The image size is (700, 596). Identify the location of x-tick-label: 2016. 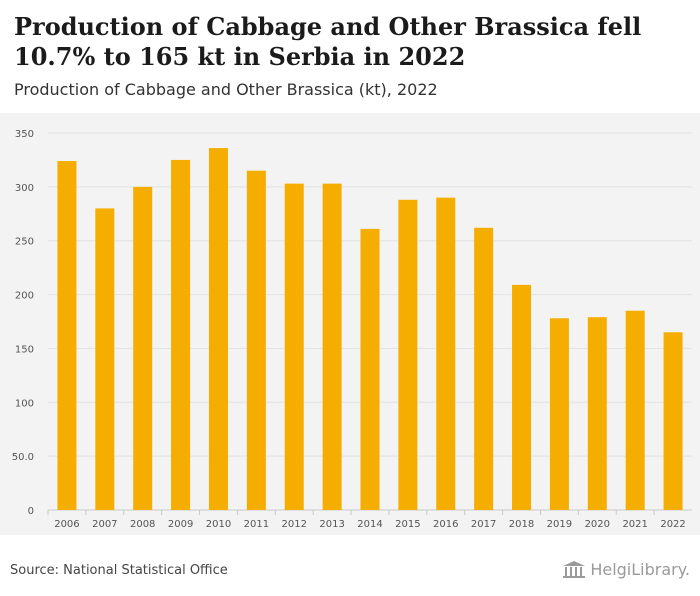
(445, 524).